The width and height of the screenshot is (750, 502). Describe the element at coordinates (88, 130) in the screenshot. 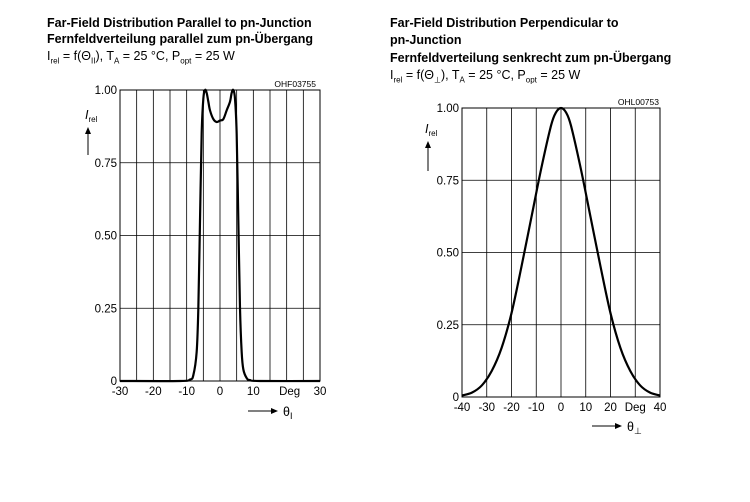

I see `left-chart-y-axis-arrow-head` at that location.